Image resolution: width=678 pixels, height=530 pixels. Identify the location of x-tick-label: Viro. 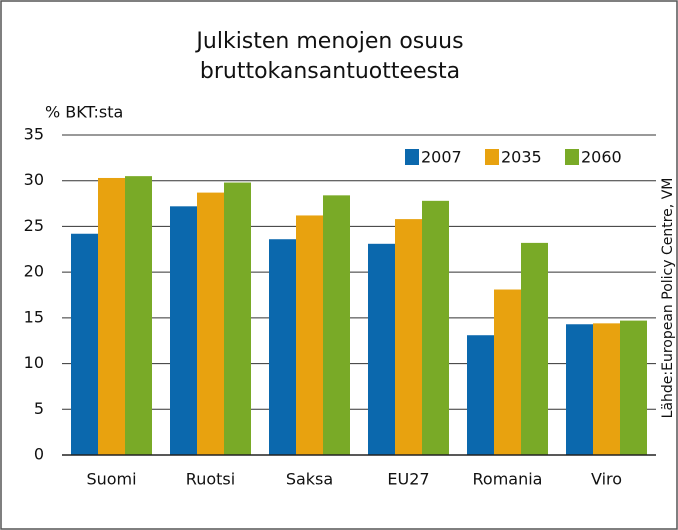
(606, 479).